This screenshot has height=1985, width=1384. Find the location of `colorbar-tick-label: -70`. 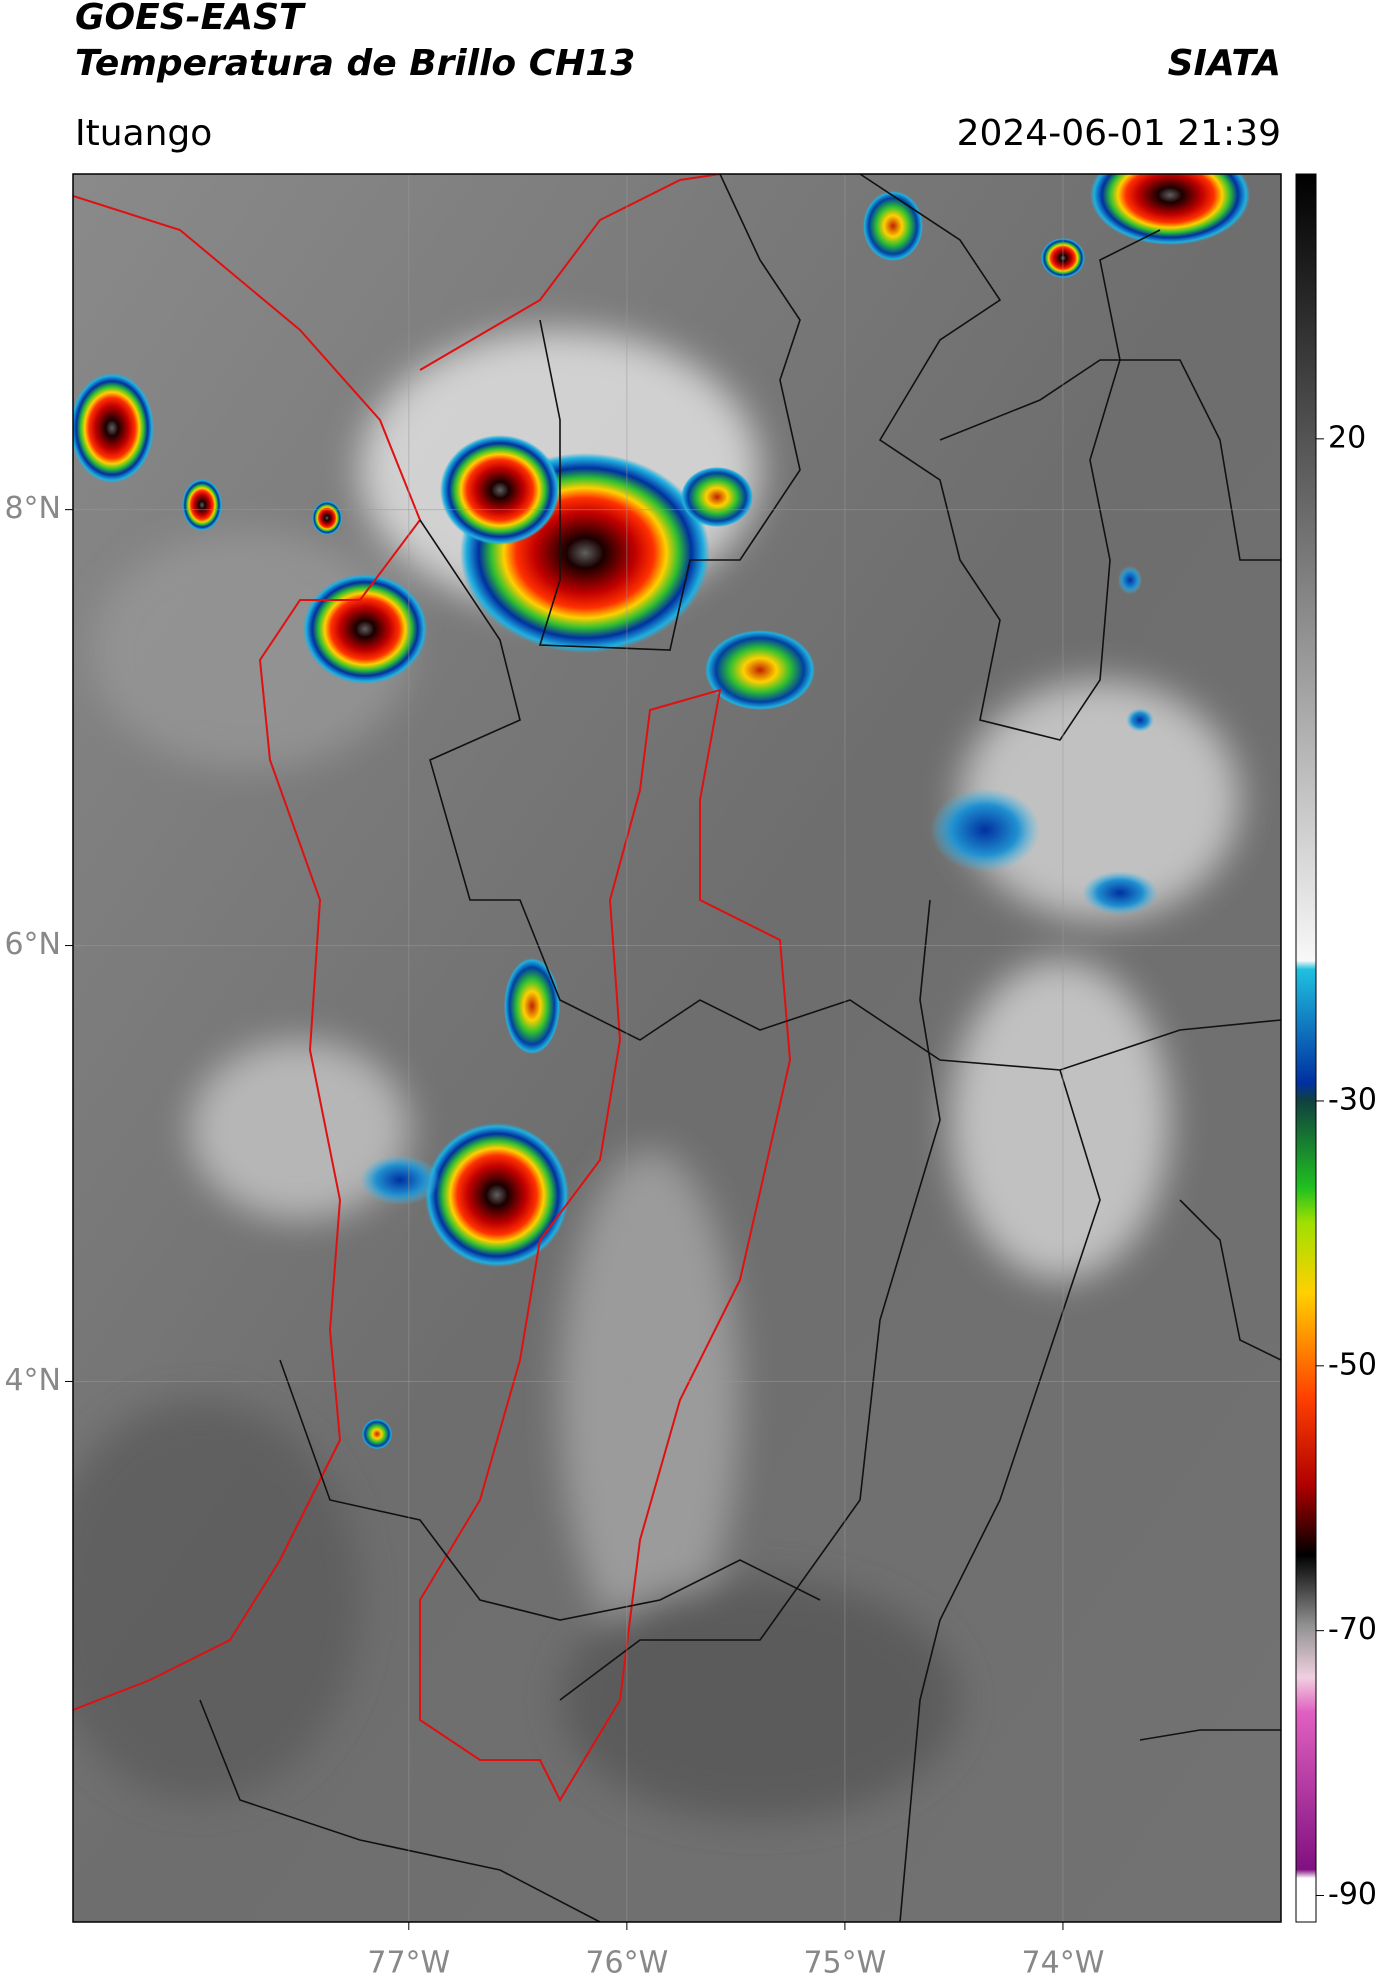

colorbar-tick-label: -70 is located at coordinates (1352, 1629).